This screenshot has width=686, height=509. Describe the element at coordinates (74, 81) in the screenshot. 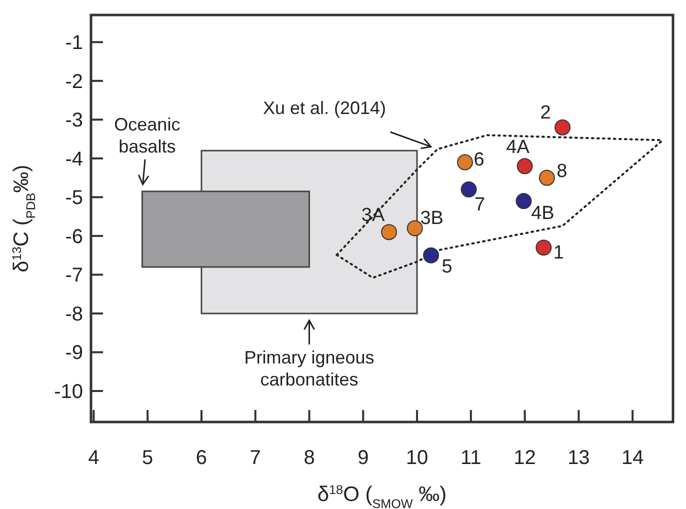

I see `y-tick-label: -2` at that location.